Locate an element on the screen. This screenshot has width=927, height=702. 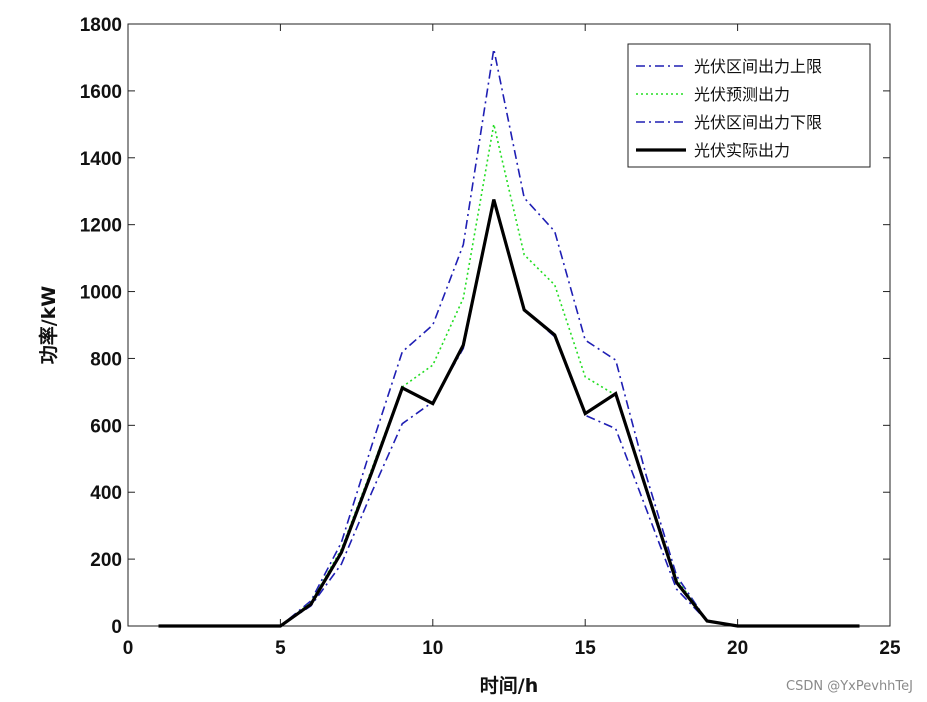
legend-entry-1: 光伏区间出力上限 is located at coordinates (758, 66).